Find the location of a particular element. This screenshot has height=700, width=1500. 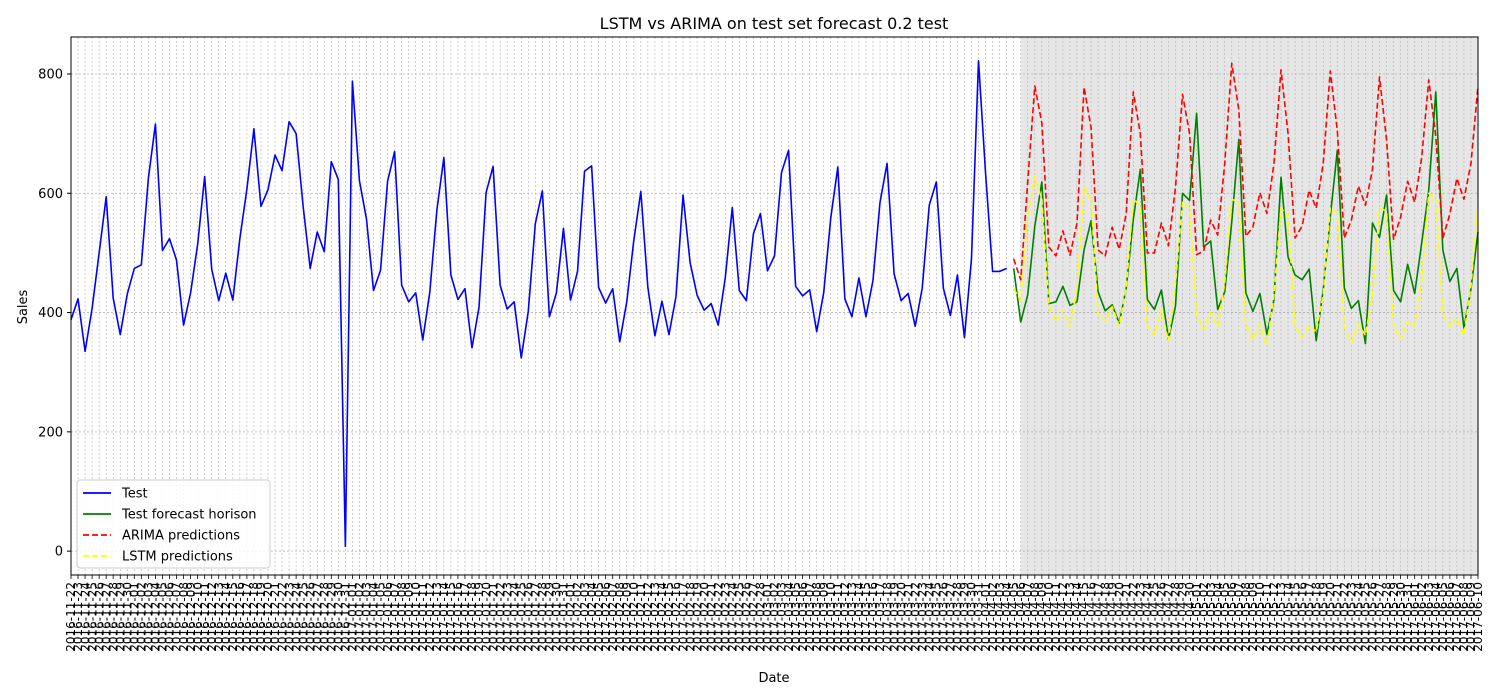

x-tick-label: 2017-05-30 is located at coordinates (1401, 617).